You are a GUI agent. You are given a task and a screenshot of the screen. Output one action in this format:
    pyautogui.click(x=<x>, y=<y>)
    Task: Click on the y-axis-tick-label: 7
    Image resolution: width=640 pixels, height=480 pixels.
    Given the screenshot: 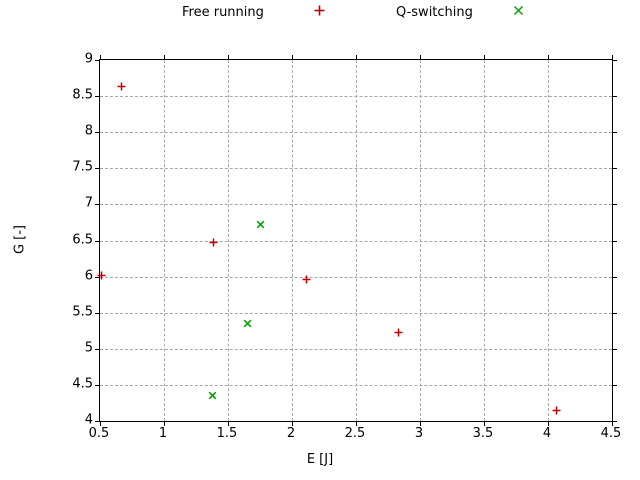 What is the action you would take?
    pyautogui.click(x=88, y=203)
    